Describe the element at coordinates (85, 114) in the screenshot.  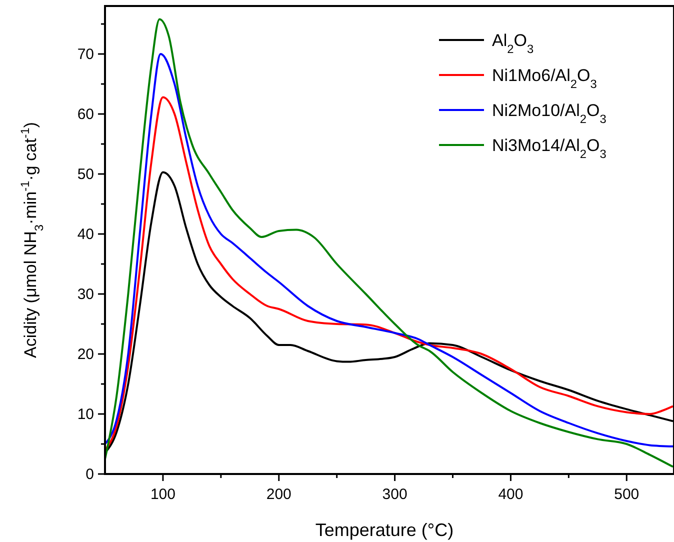
I see `y-tick-label: 60` at that location.